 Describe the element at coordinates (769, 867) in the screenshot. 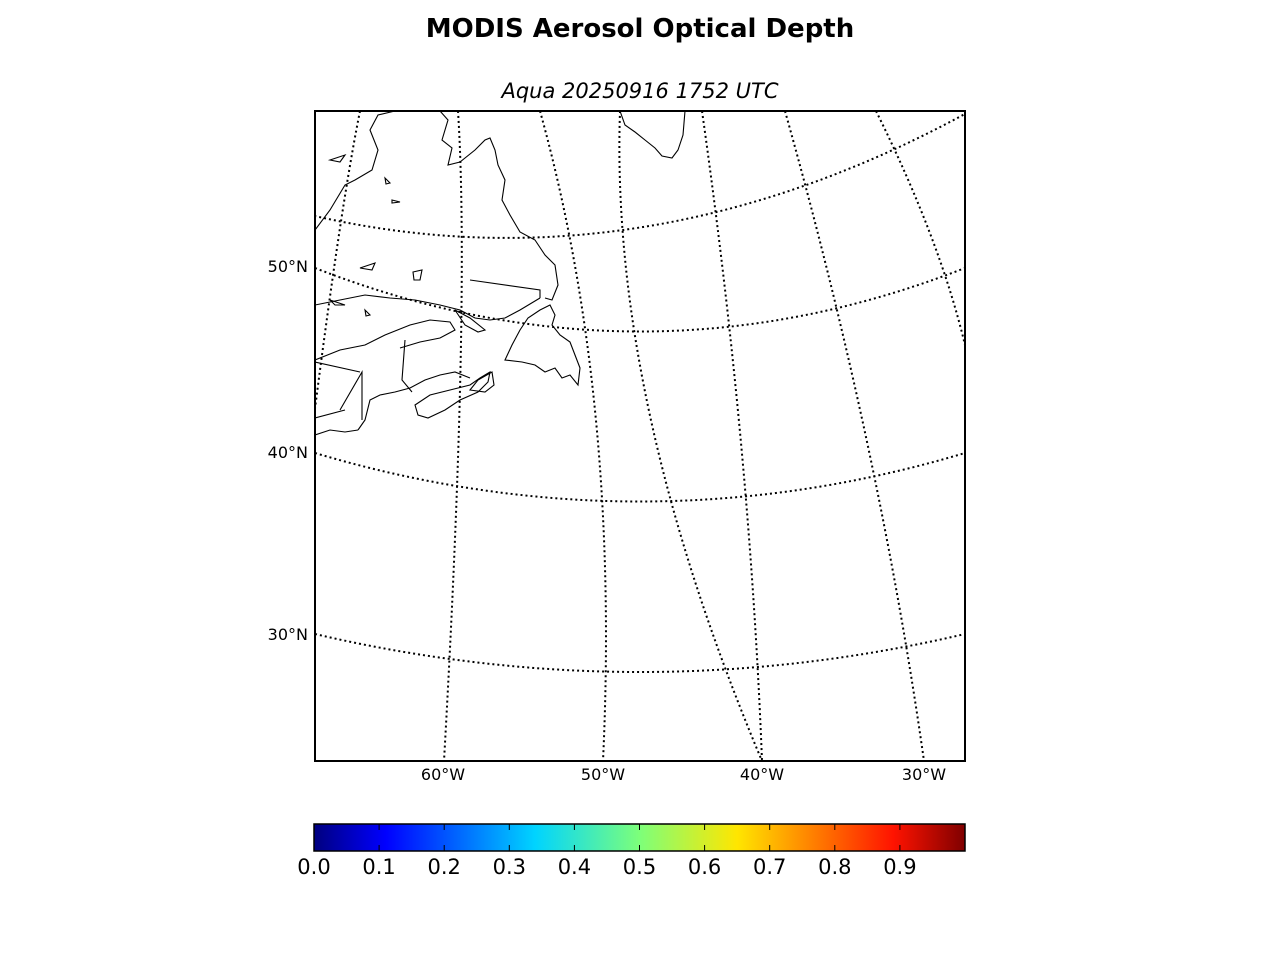

I see `colorbar-tick-label: 0.7` at that location.